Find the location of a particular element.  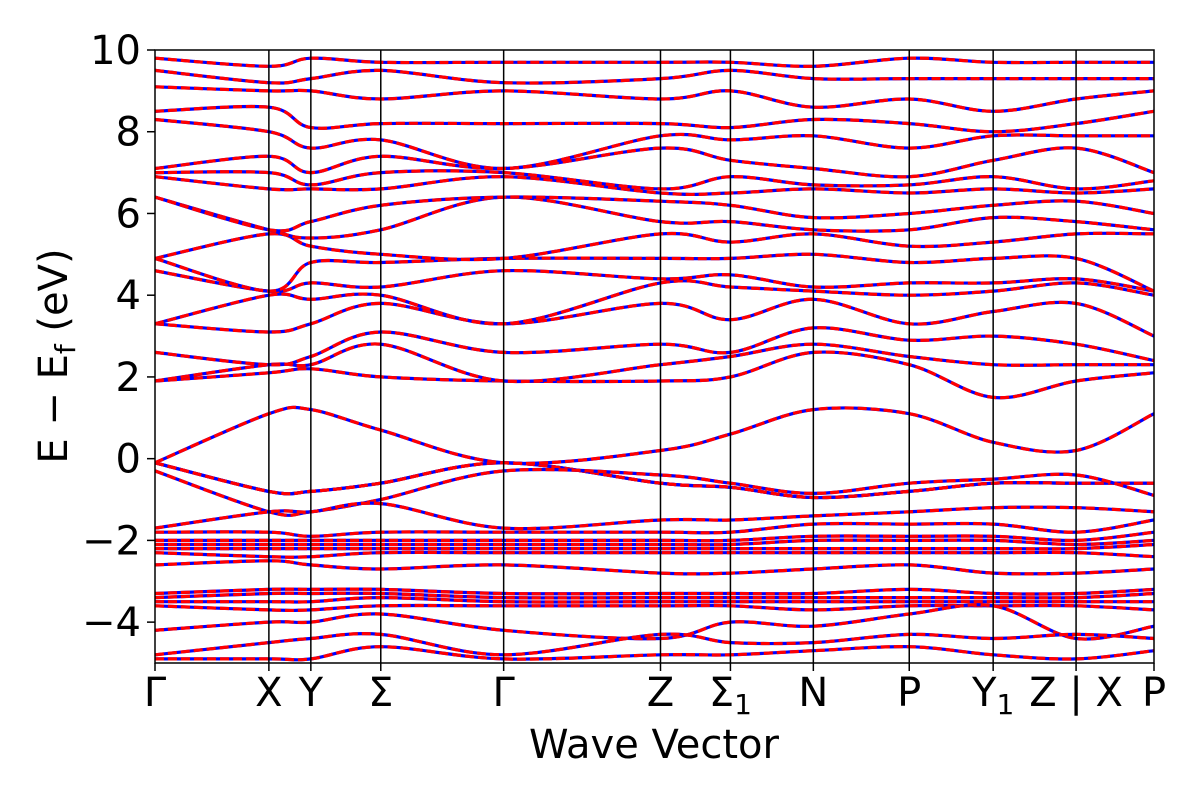

x-tick-label: Z | X is located at coordinates (1076, 693).